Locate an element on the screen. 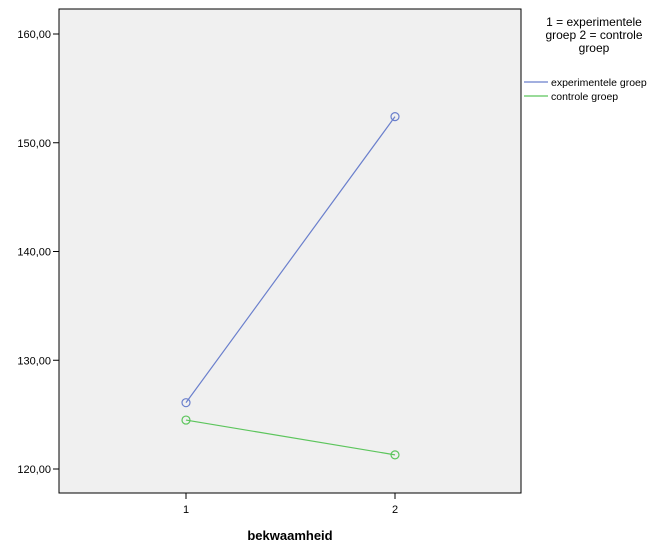  y-axis: 120,00 130,00 140,00 150,00 160,00 is located at coordinates (38, 252).